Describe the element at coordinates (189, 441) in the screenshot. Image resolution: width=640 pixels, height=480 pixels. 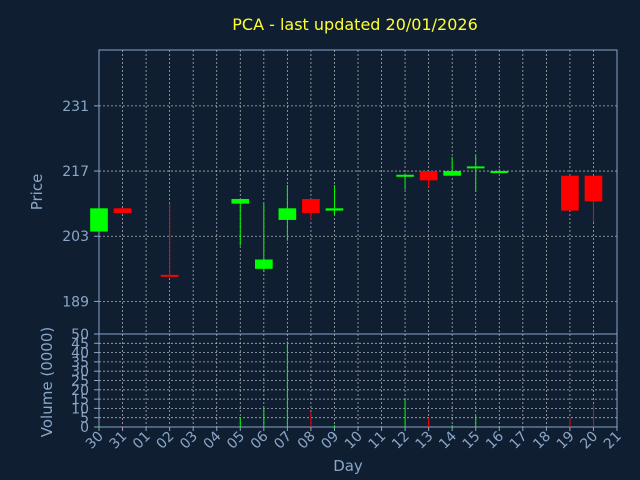
I see `x-tick-label: 03` at that location.